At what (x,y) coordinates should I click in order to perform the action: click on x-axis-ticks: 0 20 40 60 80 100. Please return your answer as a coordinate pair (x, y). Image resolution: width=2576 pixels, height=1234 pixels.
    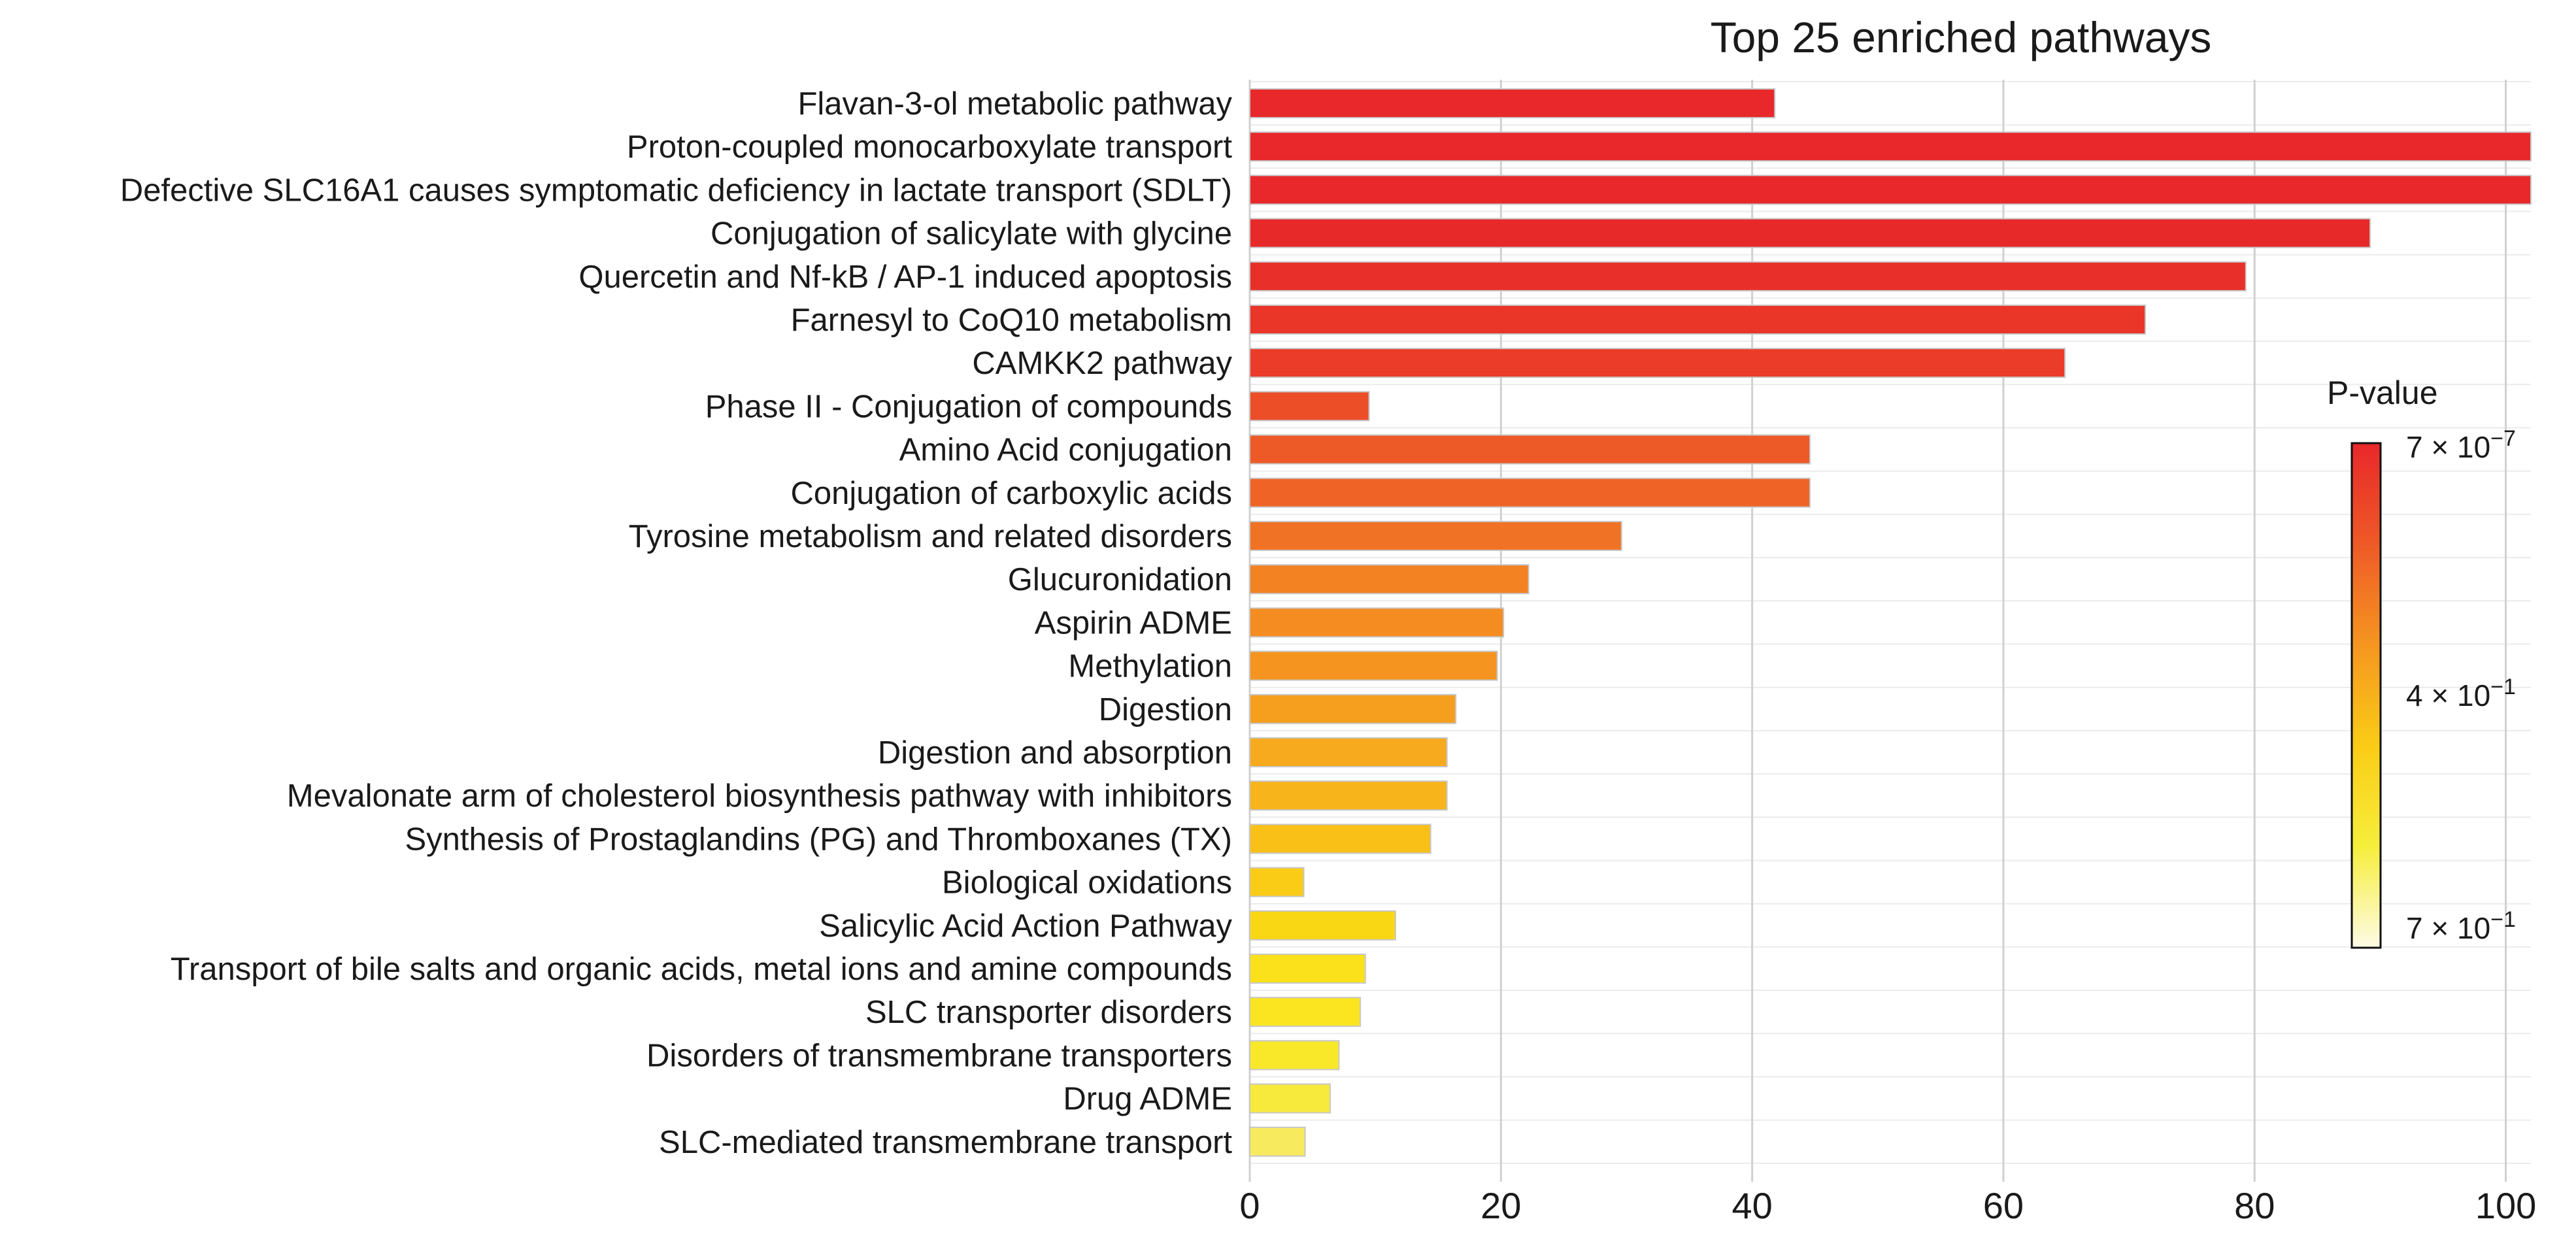
    Looking at the image, I should click on (1888, 1205).